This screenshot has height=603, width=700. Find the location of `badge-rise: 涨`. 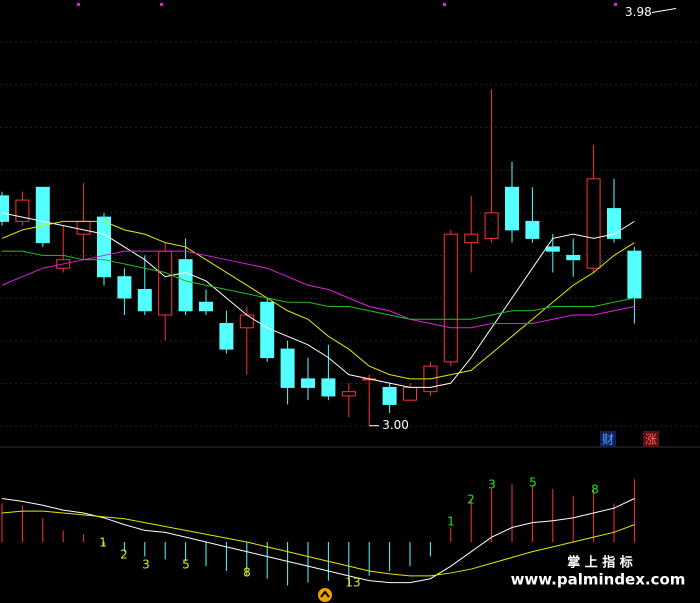

badge-rise: 涨 is located at coordinates (651, 439).